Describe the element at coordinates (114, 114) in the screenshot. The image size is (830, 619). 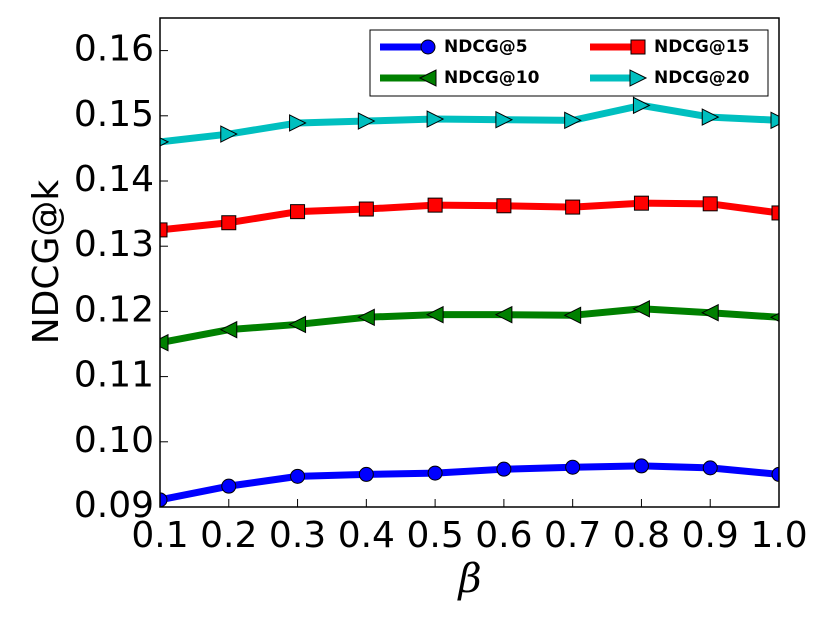
I see `y-tick-label: 0.15` at that location.